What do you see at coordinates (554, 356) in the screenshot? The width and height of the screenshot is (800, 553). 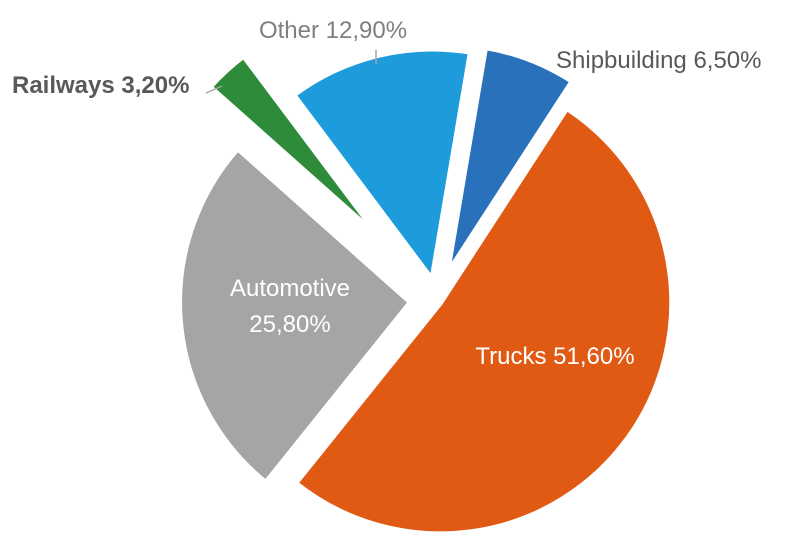 I see `data-label-trucks: Trucks 51,60%` at bounding box center [554, 356].